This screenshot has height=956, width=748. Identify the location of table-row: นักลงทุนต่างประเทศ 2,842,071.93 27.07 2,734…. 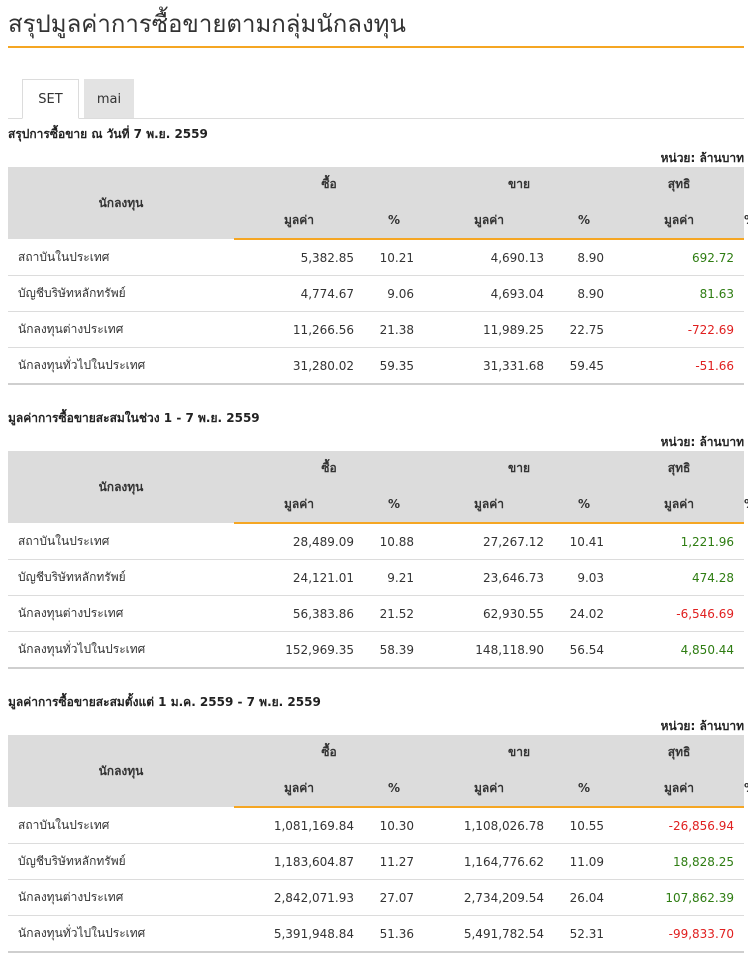
(376, 897).